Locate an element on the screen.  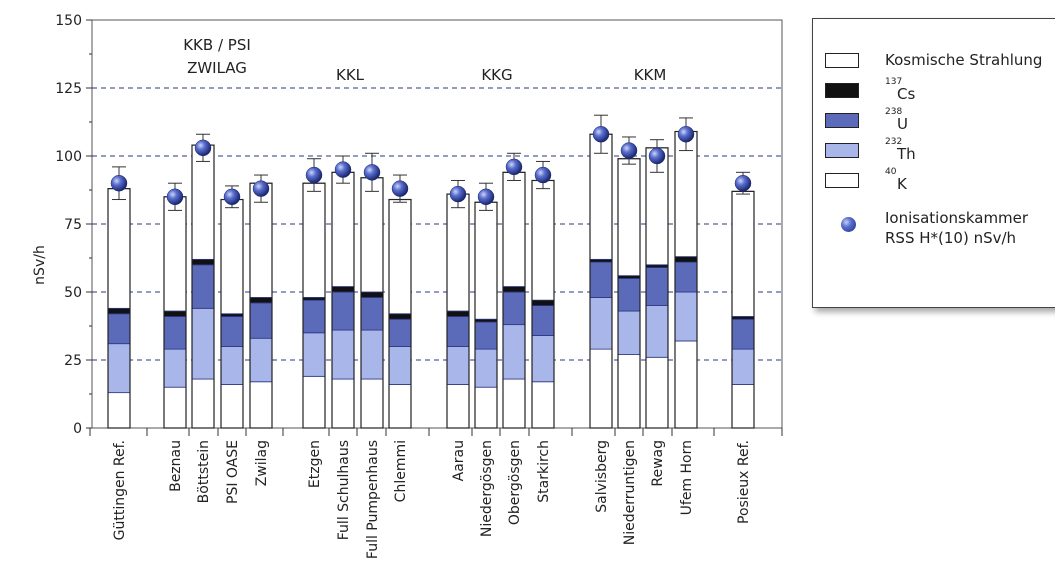
group-label: KKL is located at coordinates (350, 75).